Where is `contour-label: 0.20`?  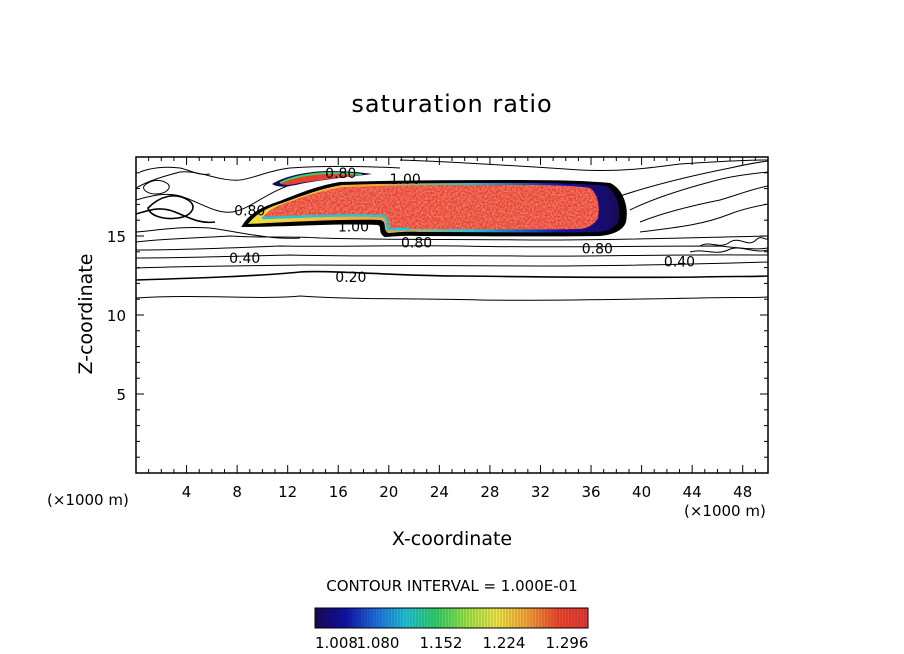 contour-label: 0.20 is located at coordinates (350, 278).